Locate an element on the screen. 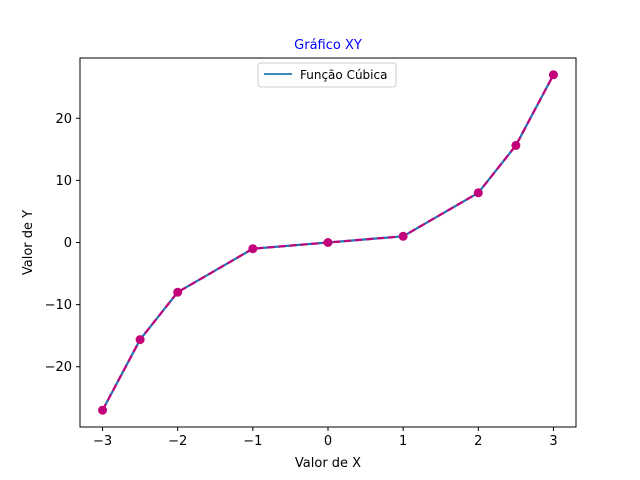  y-axis: −20 −10 0 10 20 is located at coordinates (62, 243).